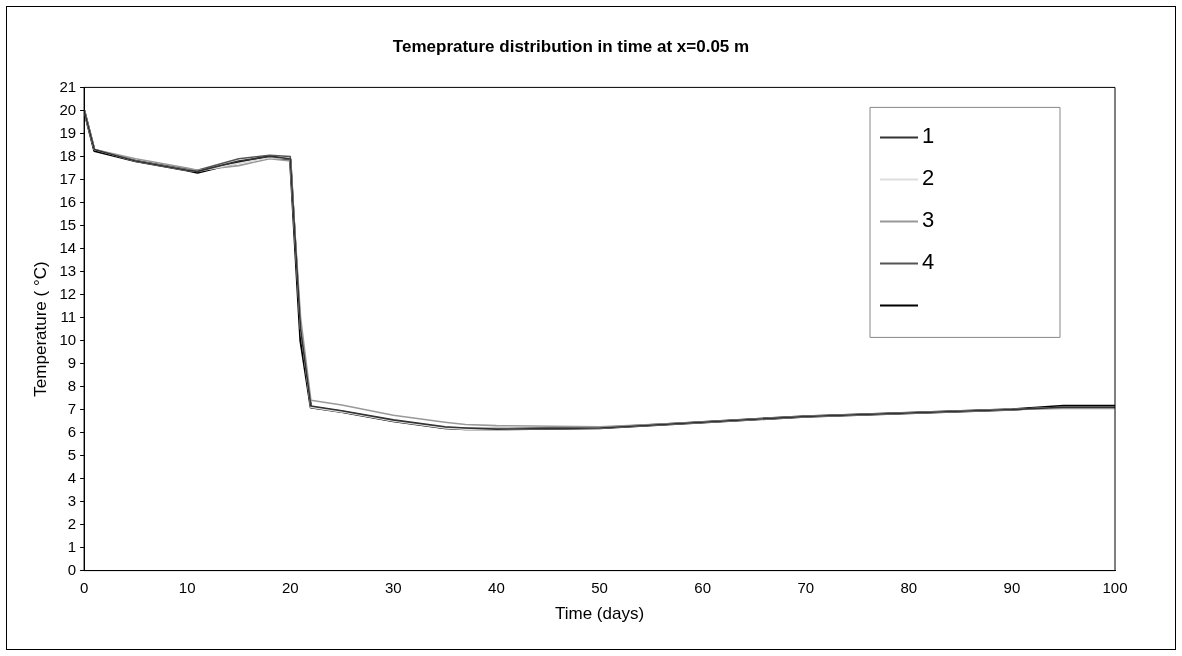  What do you see at coordinates (72, 523) in the screenshot?
I see `y-tick-label: 2` at bounding box center [72, 523].